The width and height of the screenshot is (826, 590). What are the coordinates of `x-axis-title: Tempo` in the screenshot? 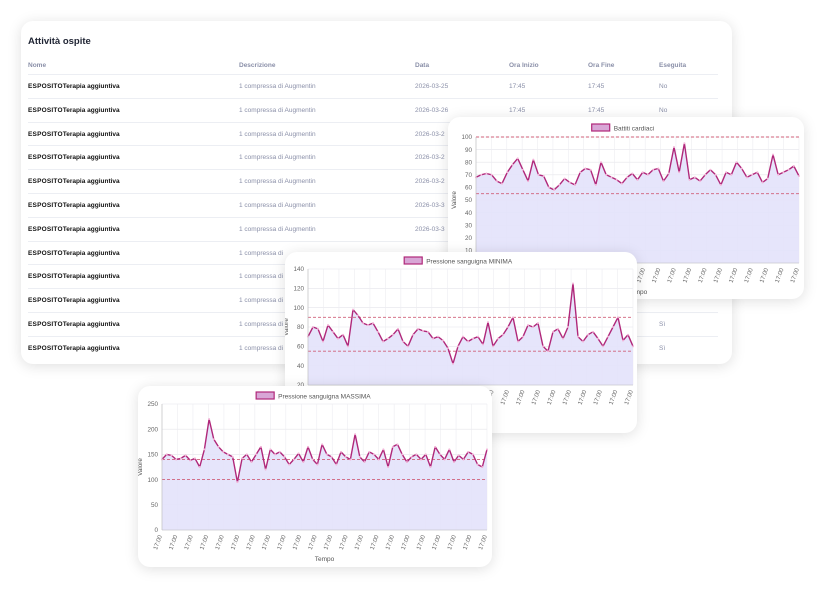 It's located at (638, 292).